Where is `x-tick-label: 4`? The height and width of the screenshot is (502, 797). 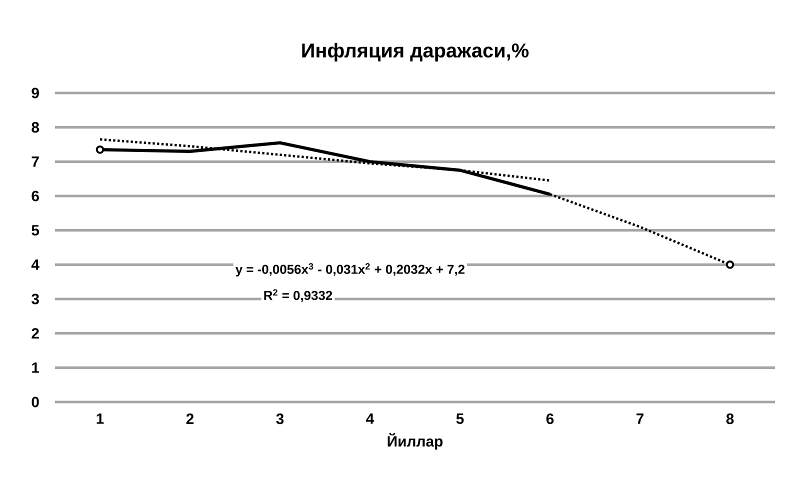
x-tick-label: 4 is located at coordinates (370, 419).